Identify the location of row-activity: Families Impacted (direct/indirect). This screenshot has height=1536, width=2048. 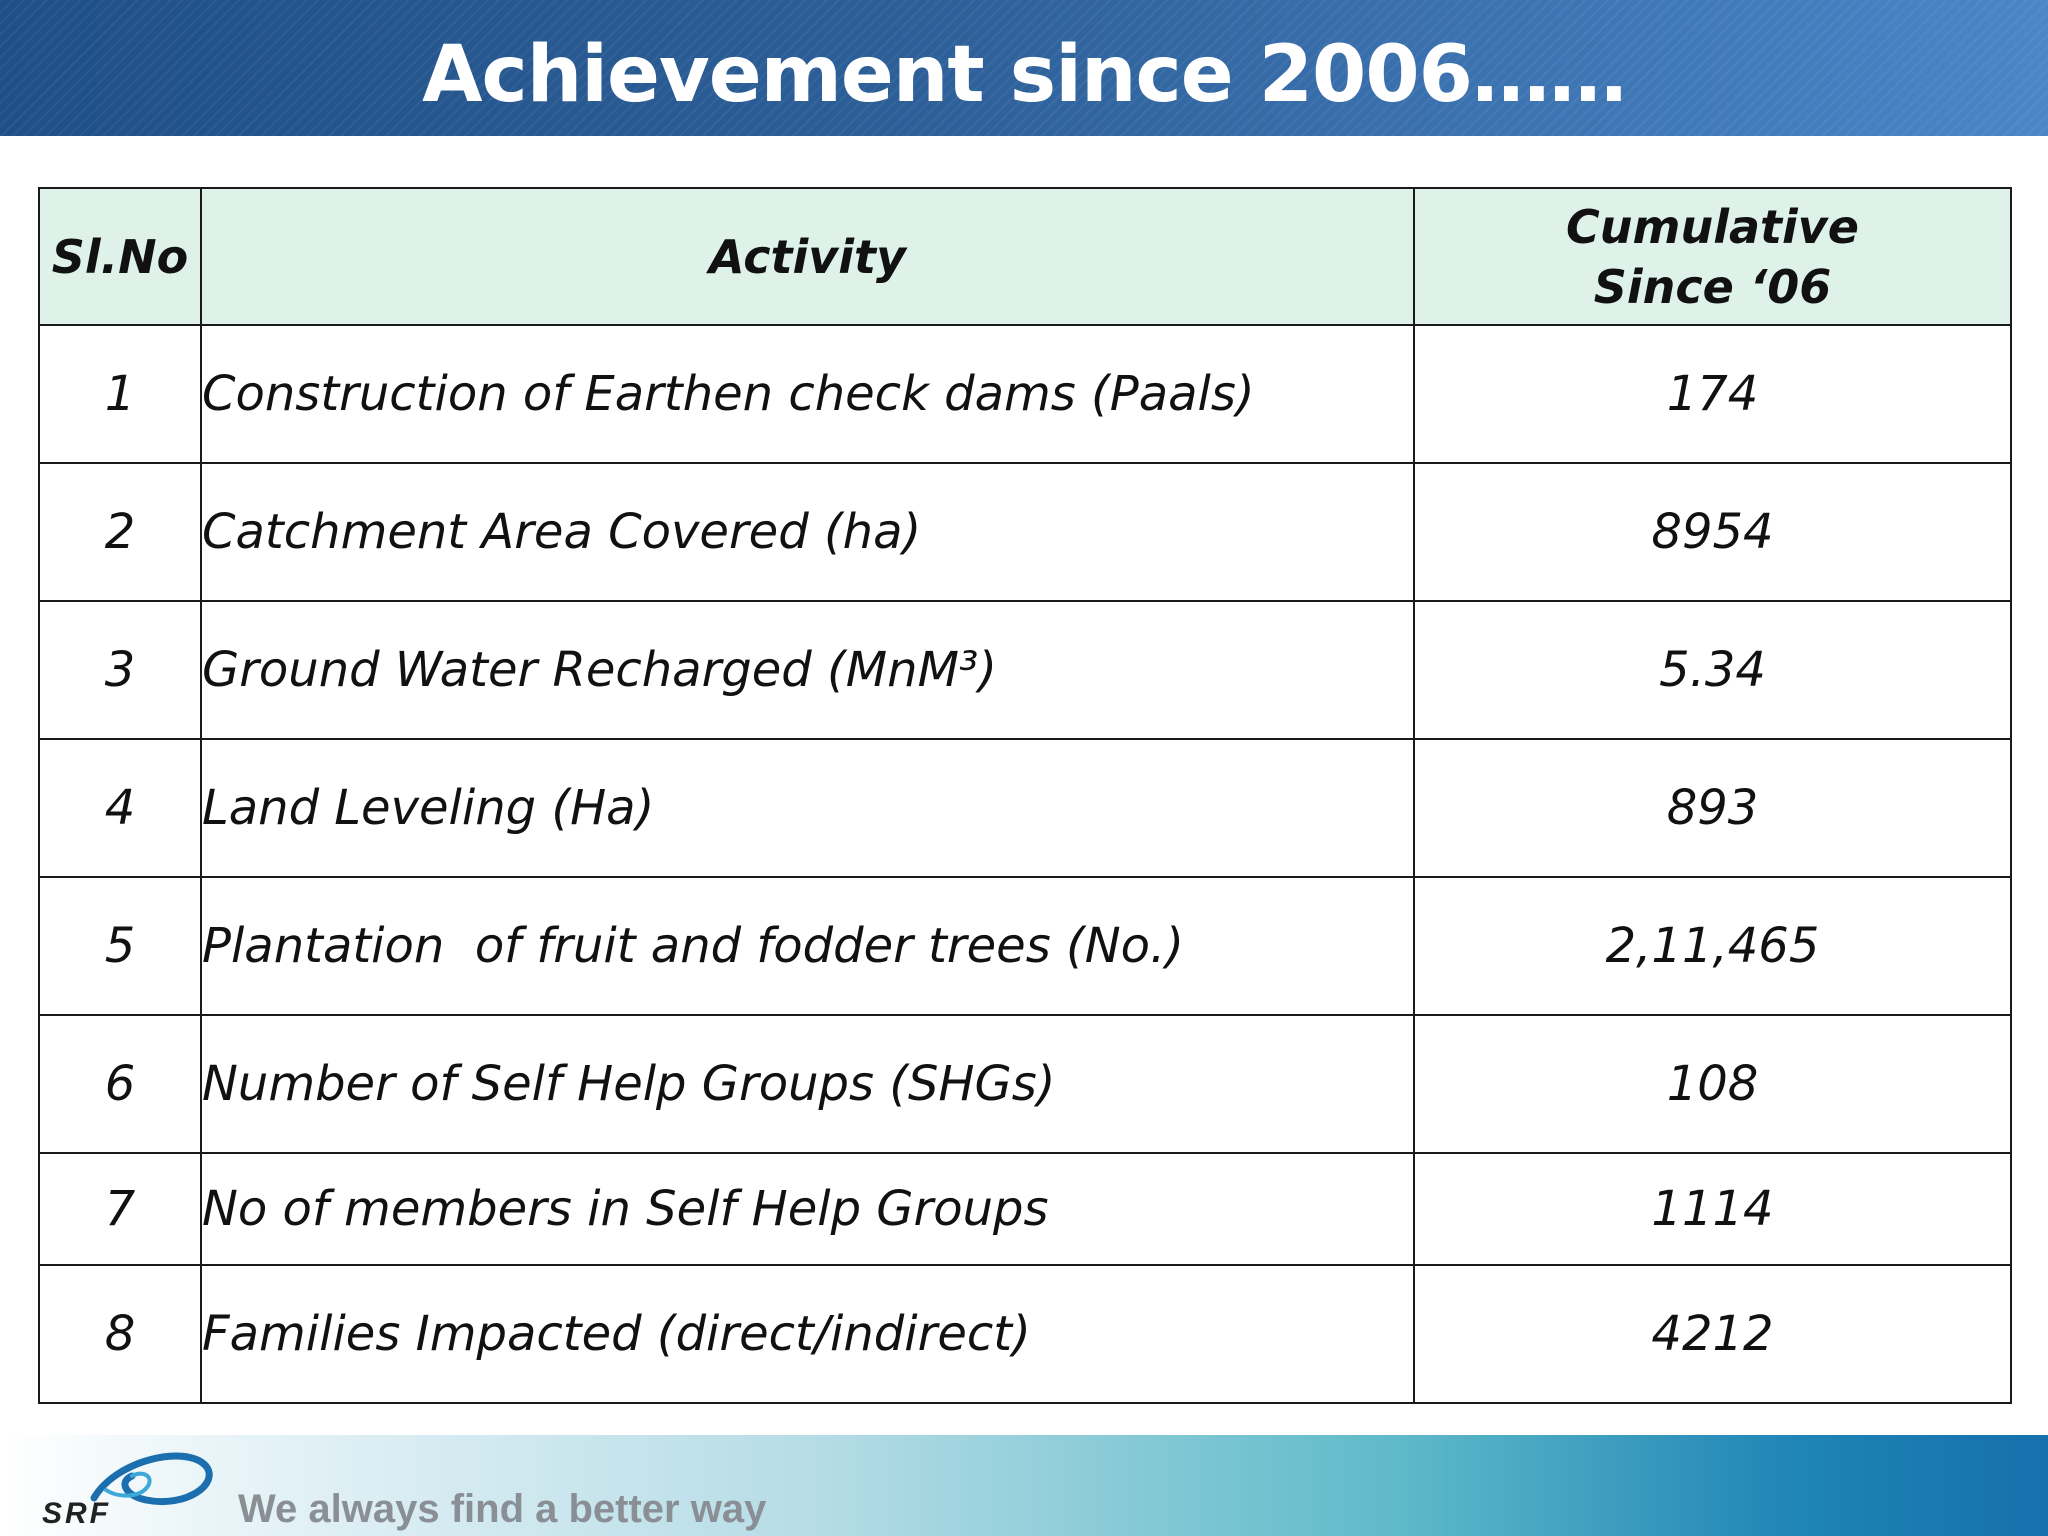
(807, 1334).